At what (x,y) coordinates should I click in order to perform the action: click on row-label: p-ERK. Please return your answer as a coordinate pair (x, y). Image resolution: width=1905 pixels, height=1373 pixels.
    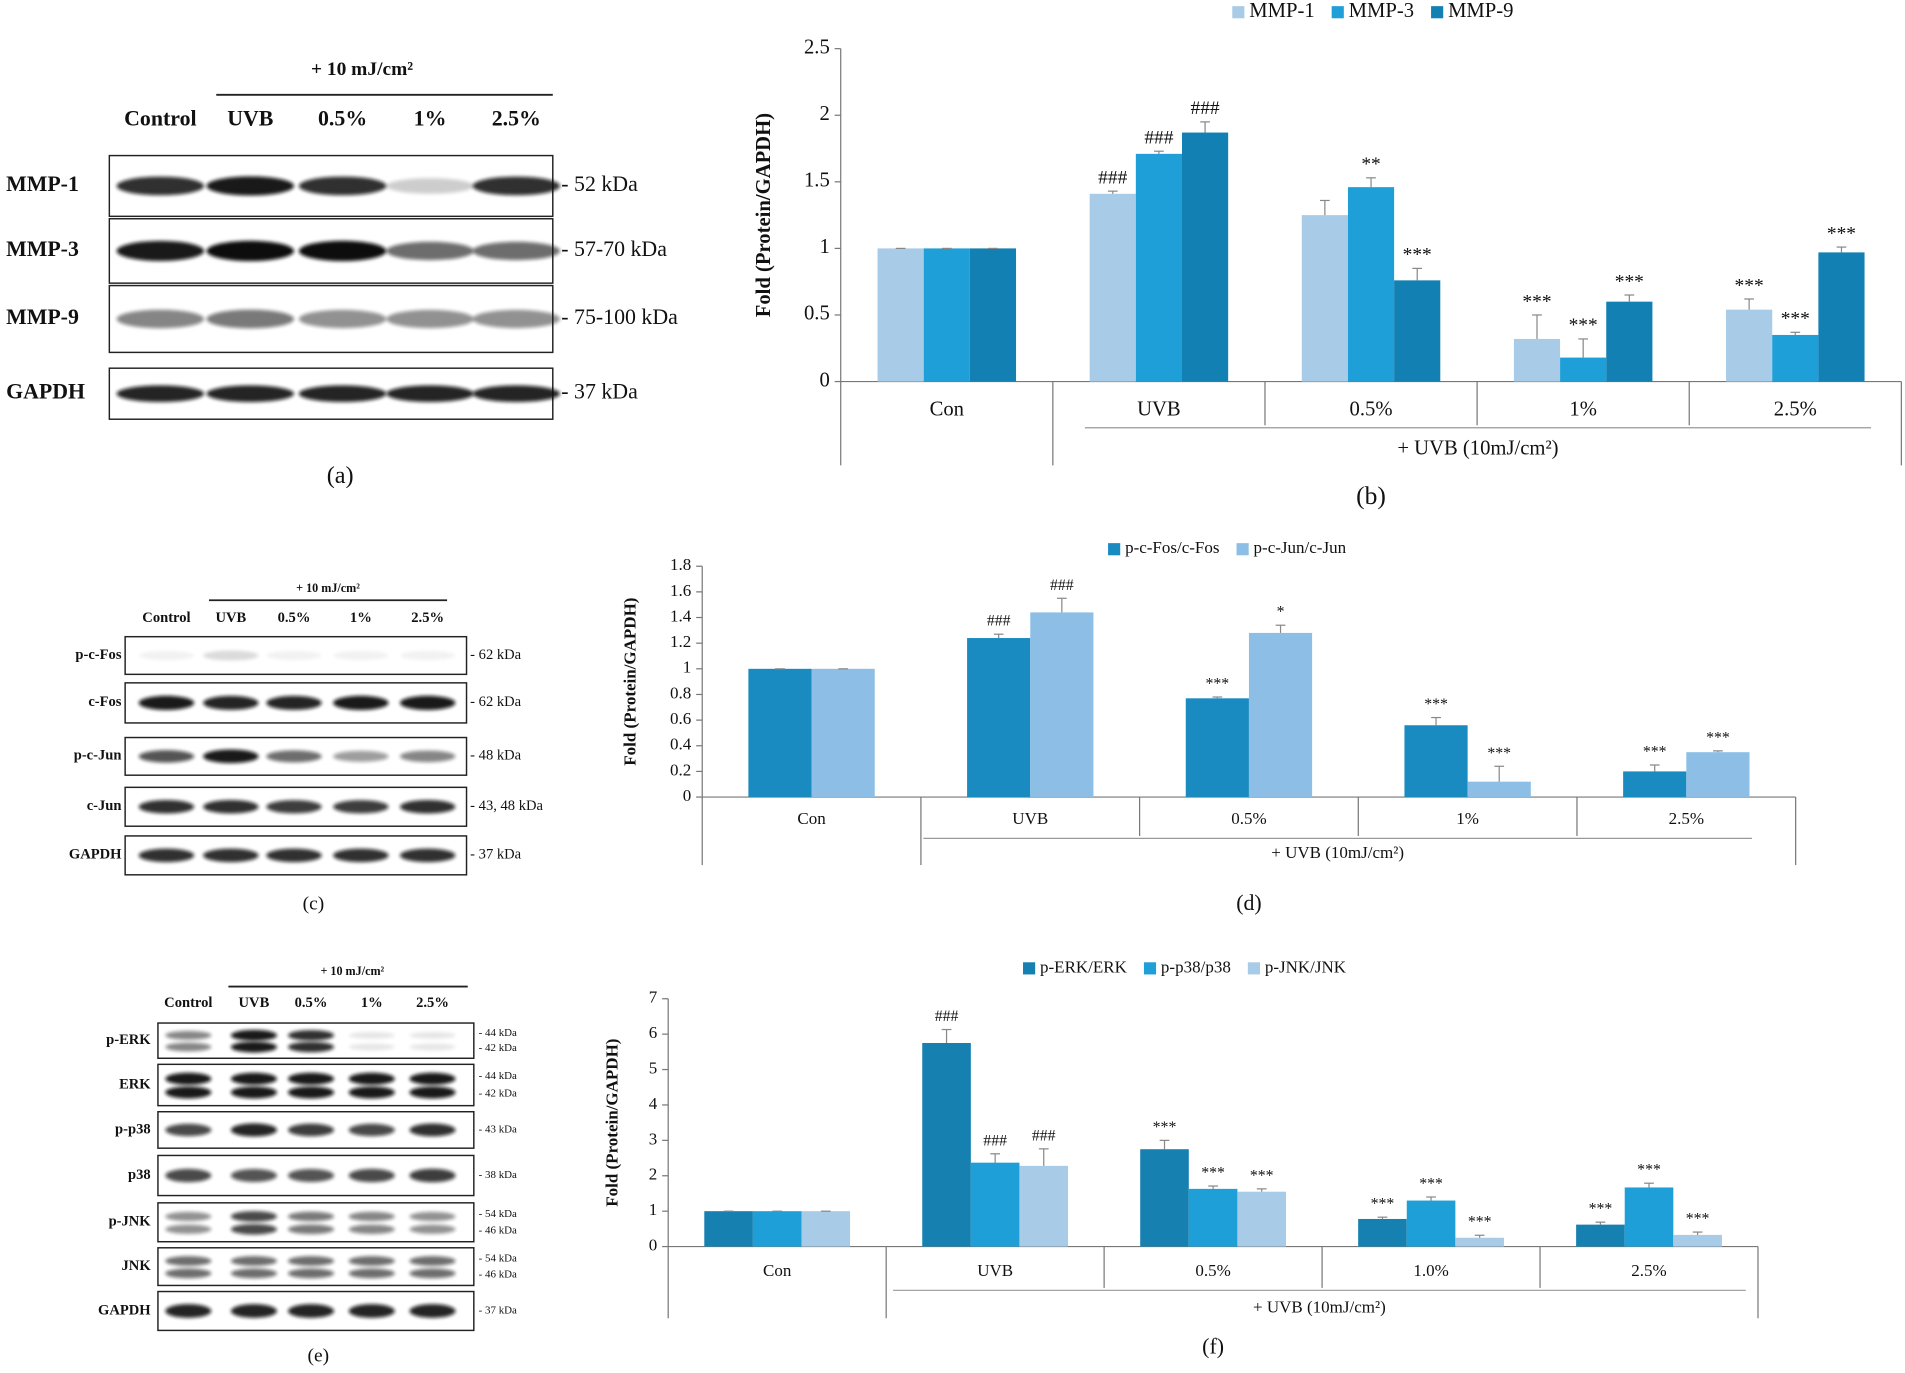
    Looking at the image, I should click on (128, 1040).